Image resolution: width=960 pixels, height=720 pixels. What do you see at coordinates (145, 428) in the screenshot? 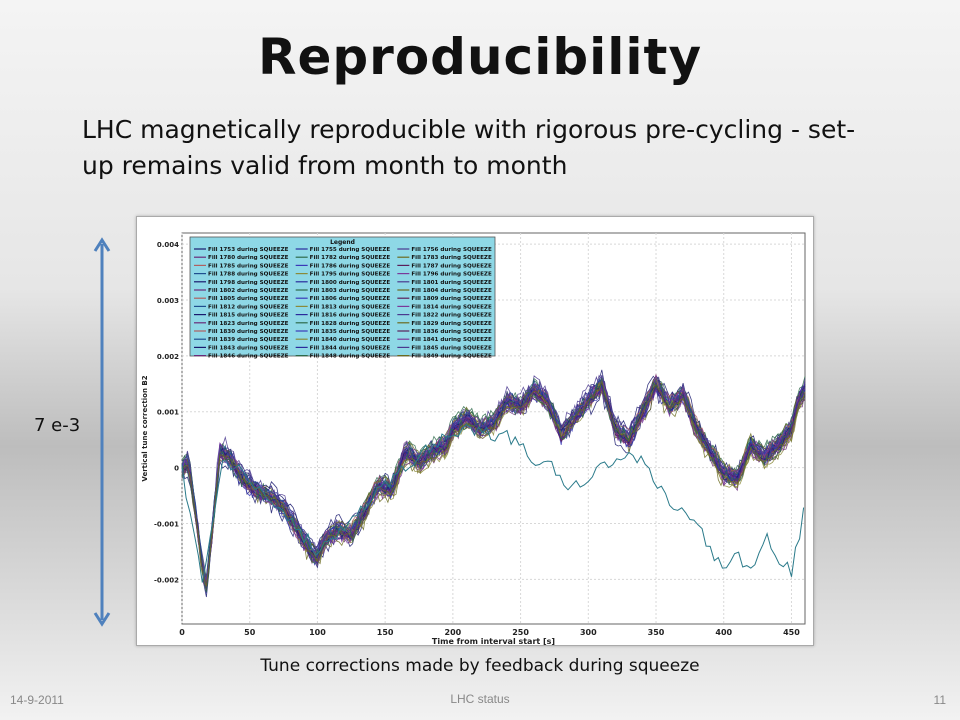
I see `y-axis-label: Vertical tune correction B2` at bounding box center [145, 428].